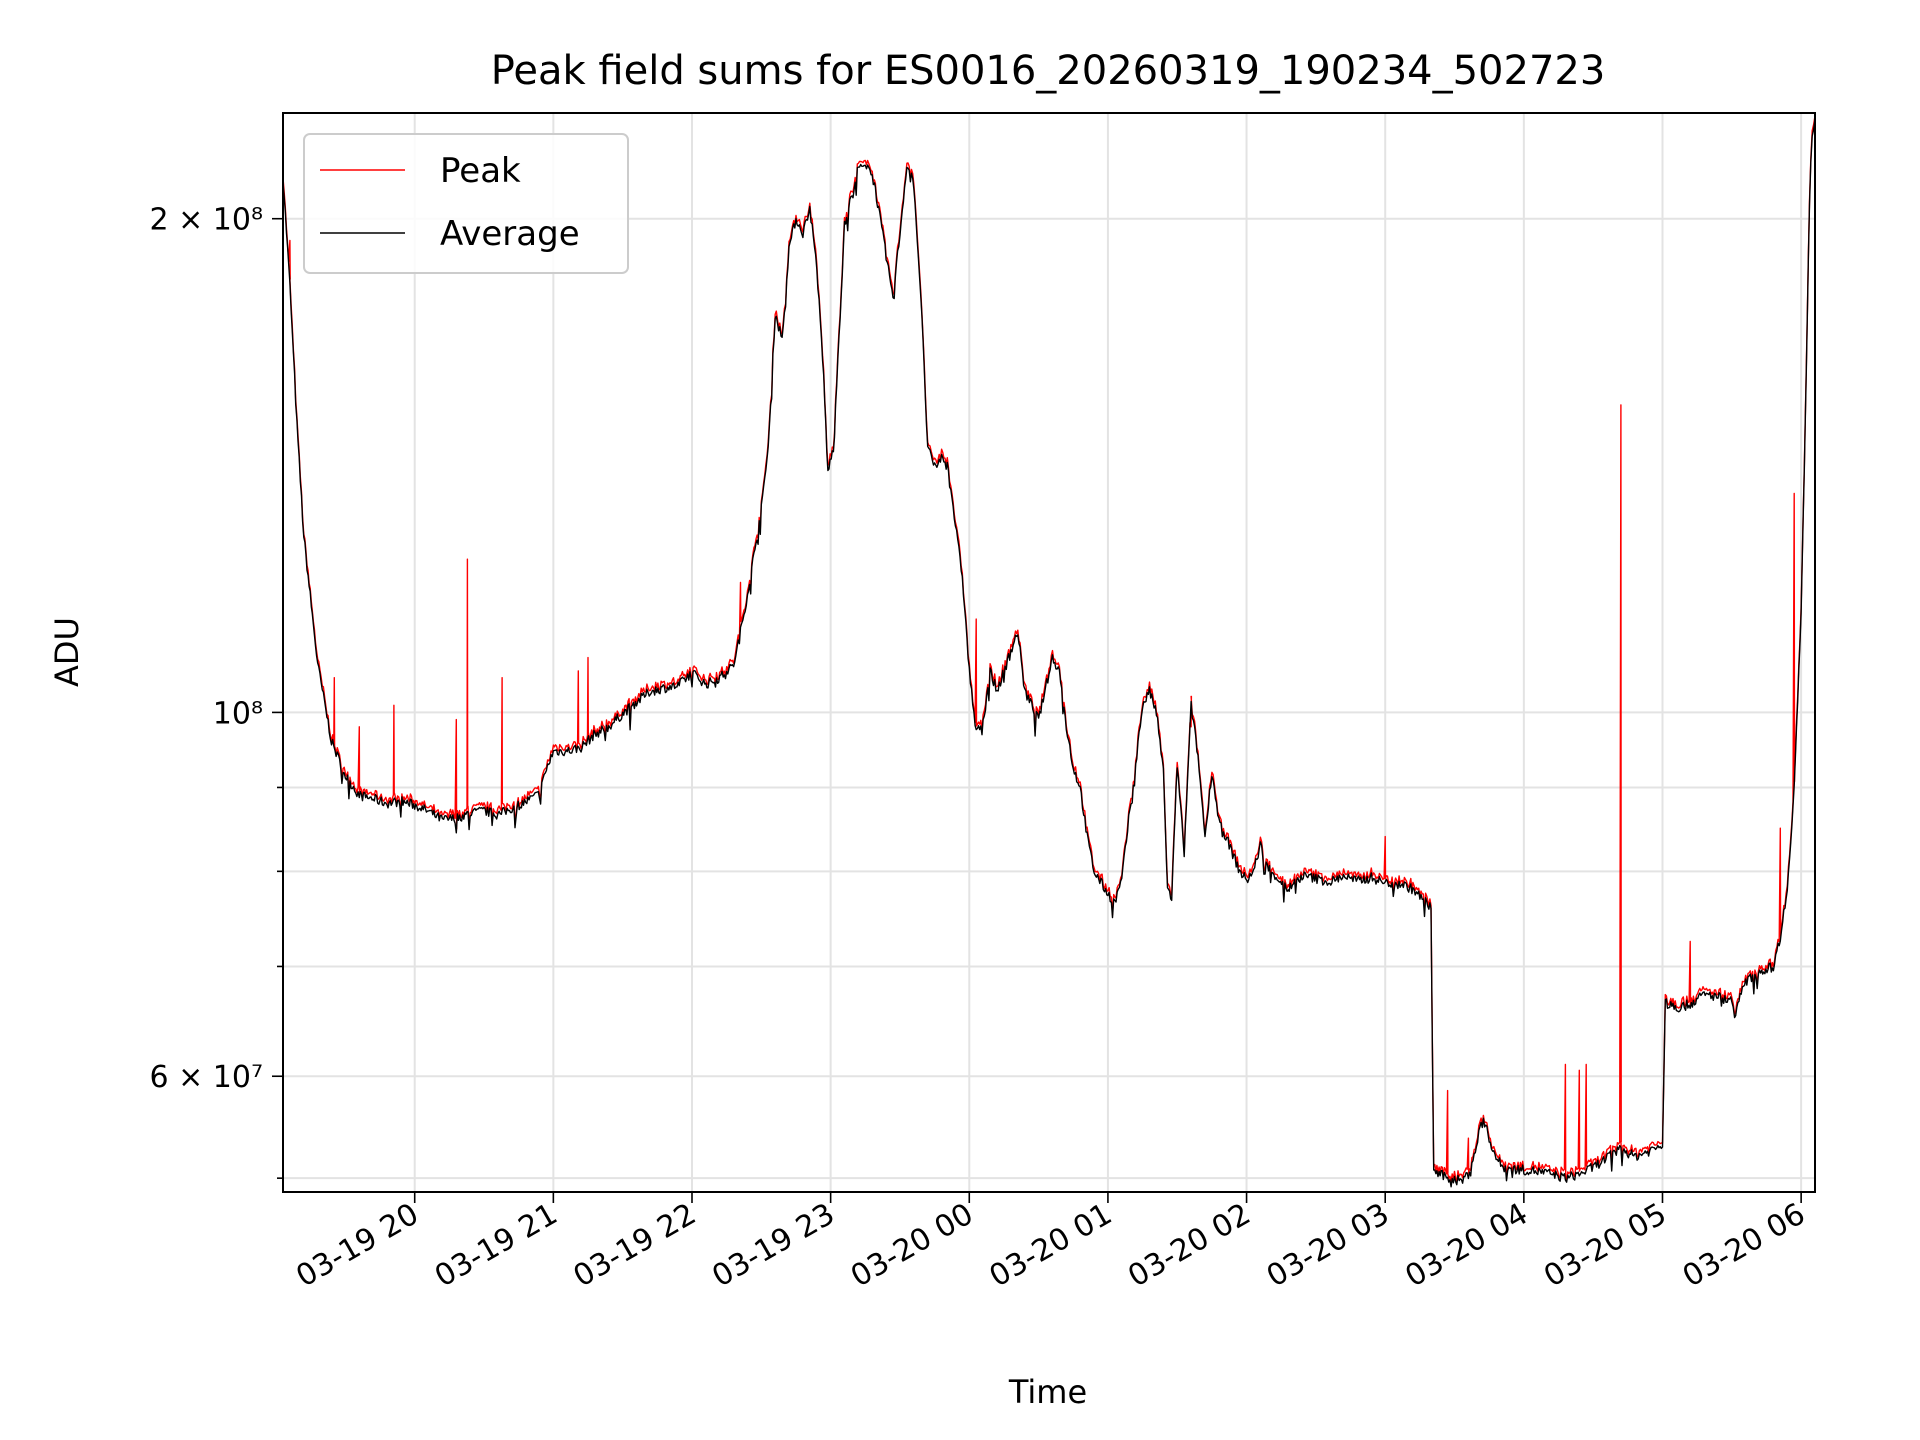 Image resolution: width=1920 pixels, height=1440 pixels. What do you see at coordinates (480, 171) in the screenshot?
I see `legend-peak-label: Peak` at bounding box center [480, 171].